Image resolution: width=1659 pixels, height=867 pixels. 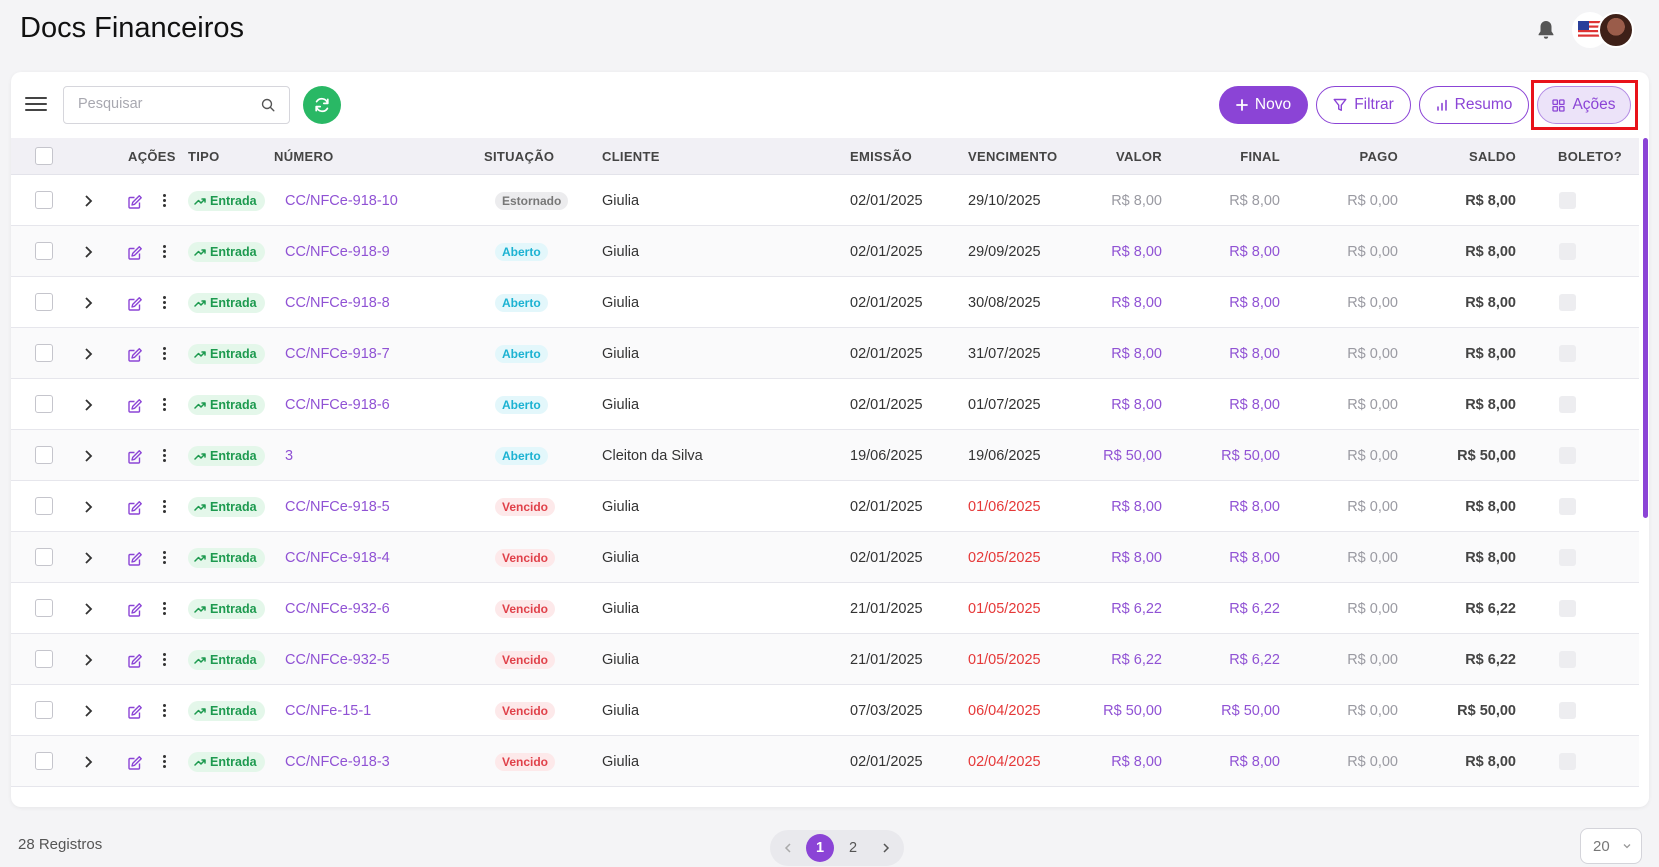 I want to click on document-number-link: CC/NFCe-918-6, so click(x=337, y=405).